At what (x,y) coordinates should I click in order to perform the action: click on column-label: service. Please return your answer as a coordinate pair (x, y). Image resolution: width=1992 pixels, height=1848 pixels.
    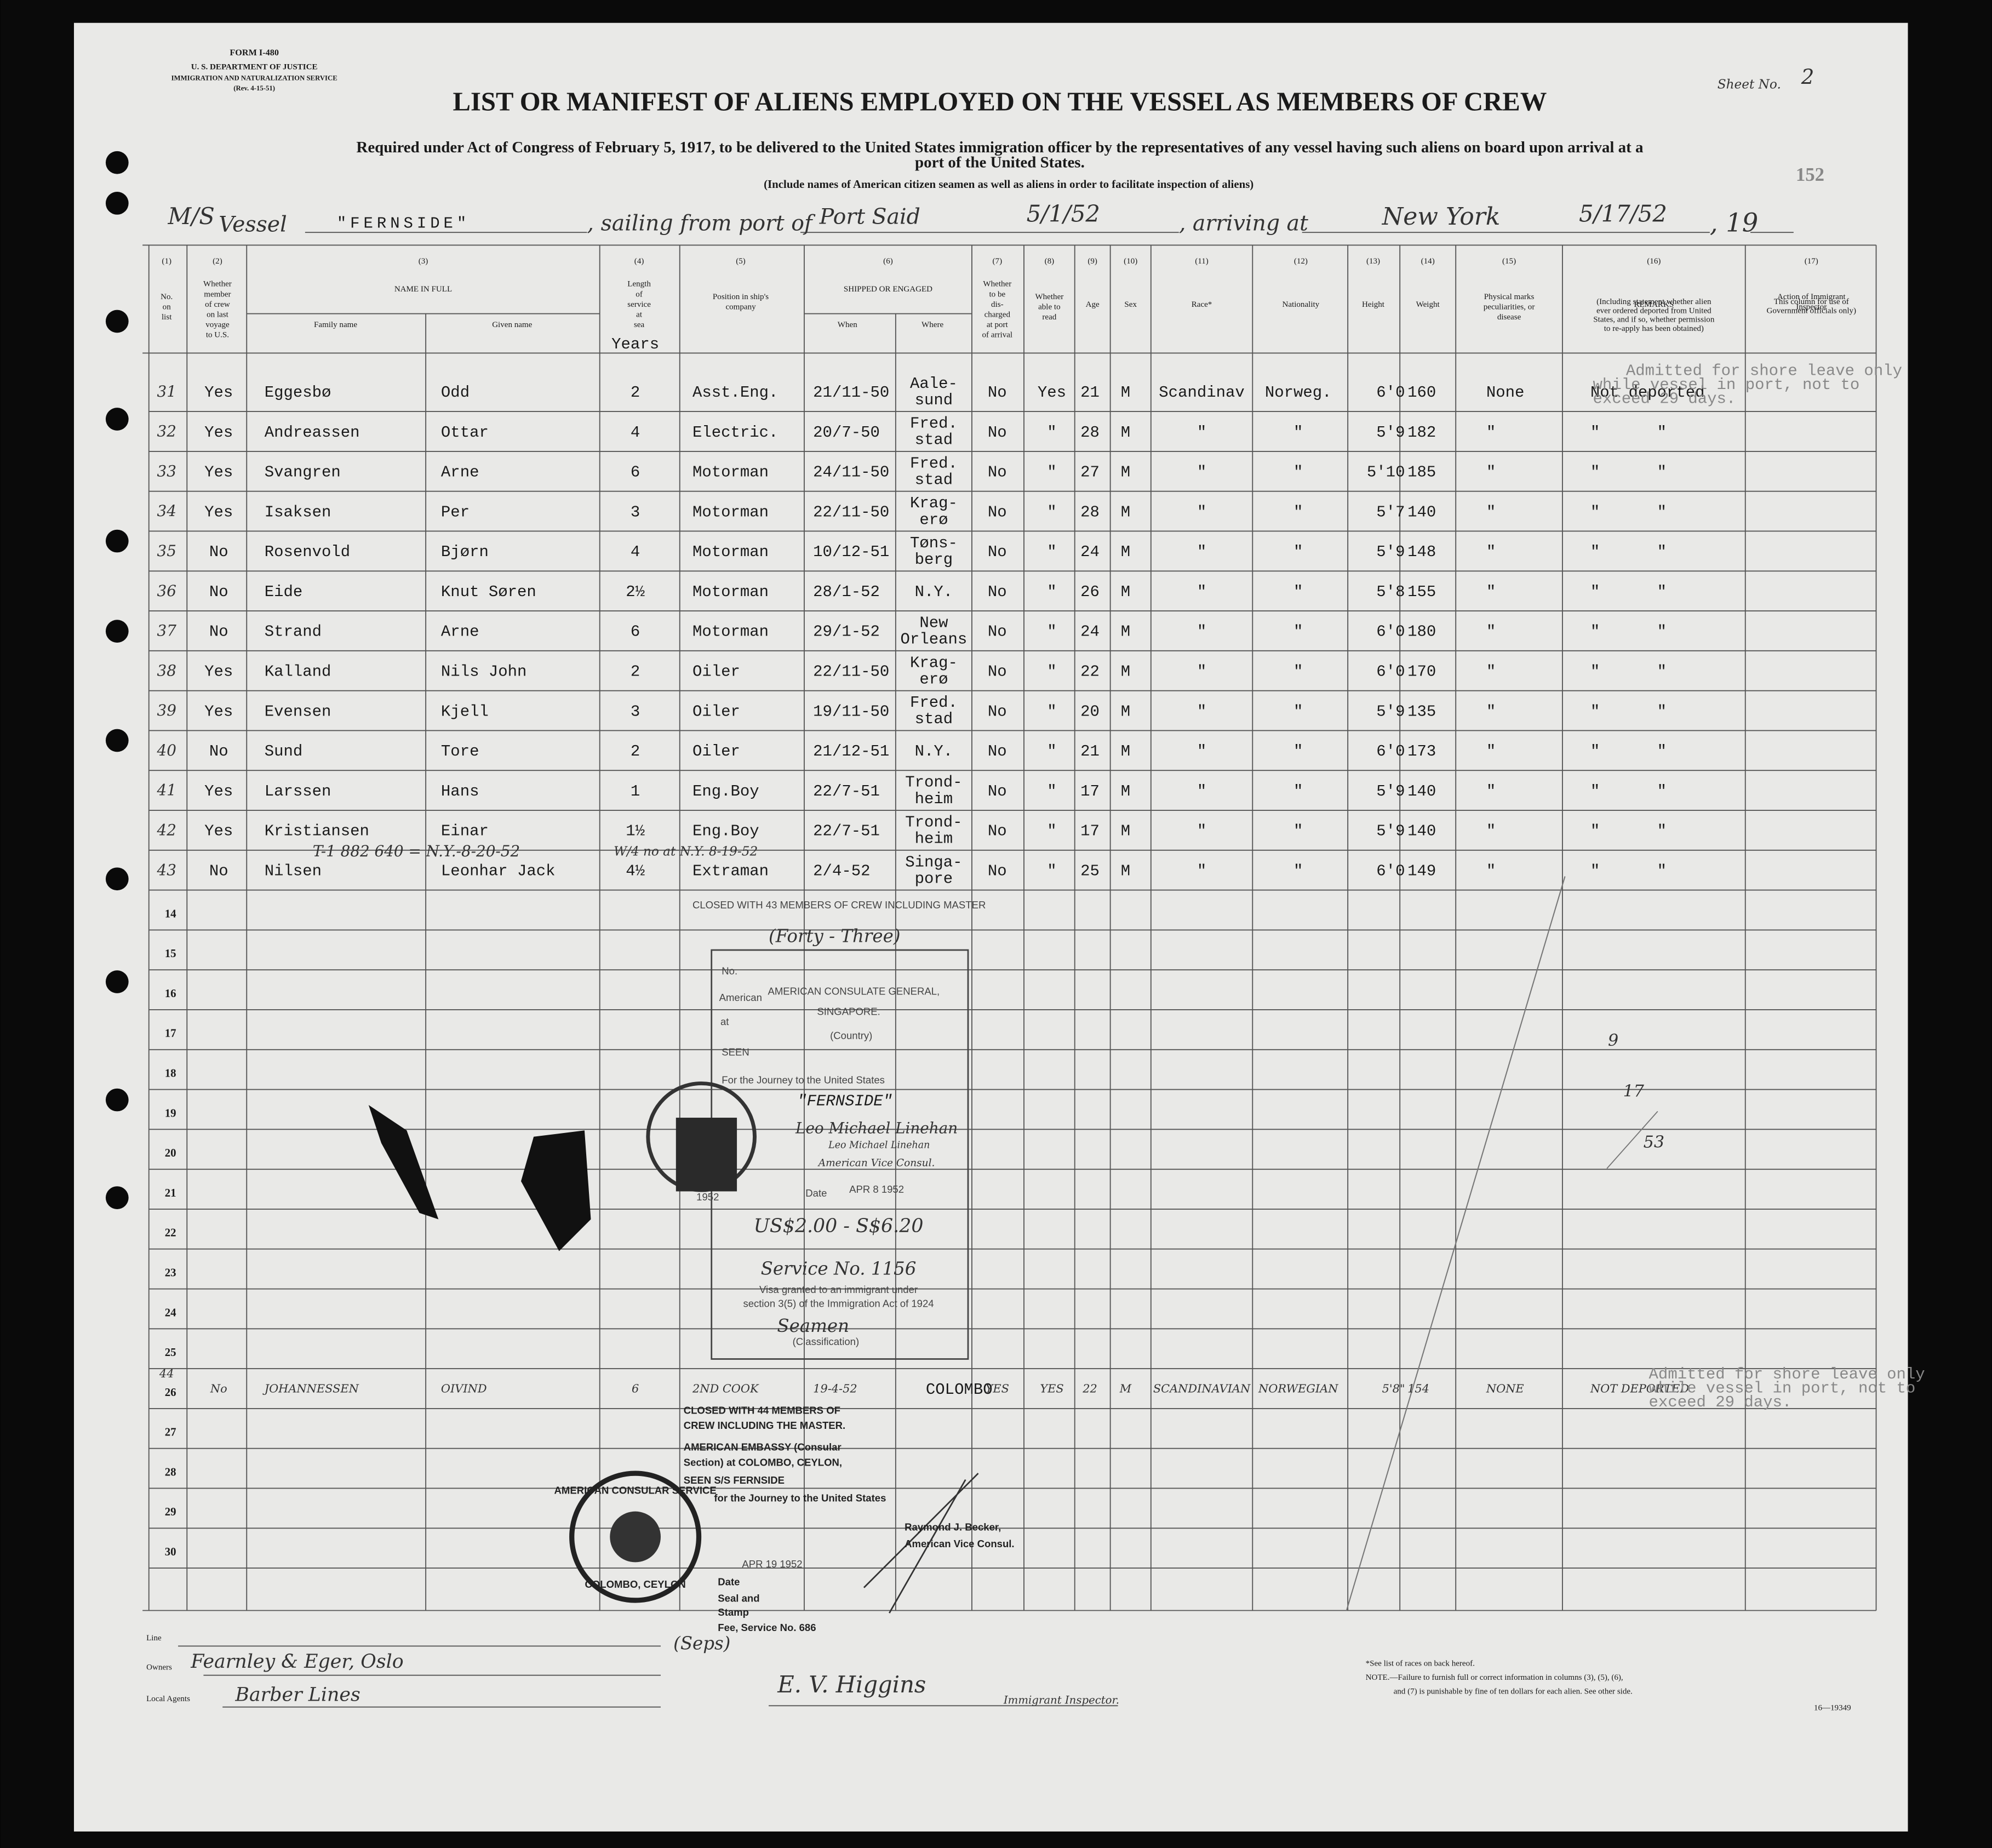
    Looking at the image, I should click on (639, 304).